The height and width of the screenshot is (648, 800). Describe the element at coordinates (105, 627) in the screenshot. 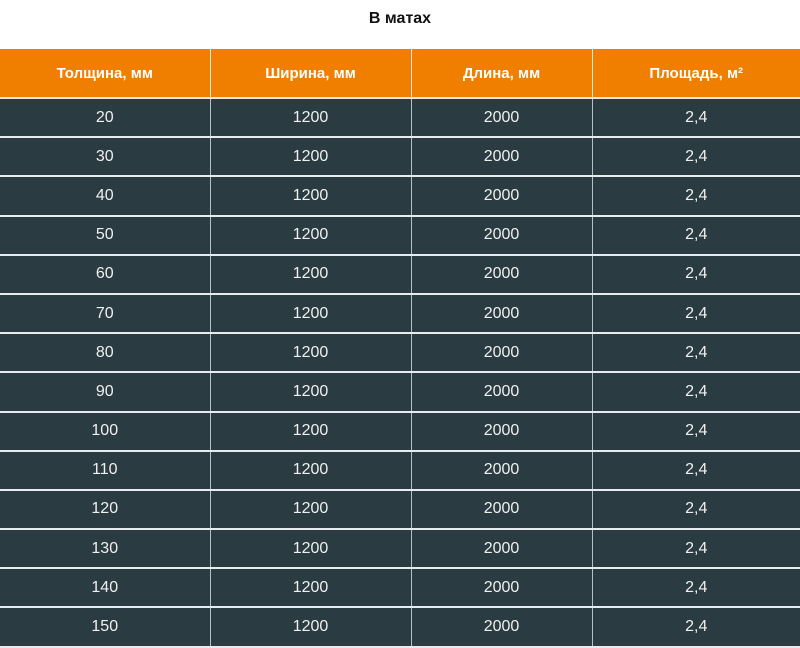

I see `cell-thickness: 150` at that location.